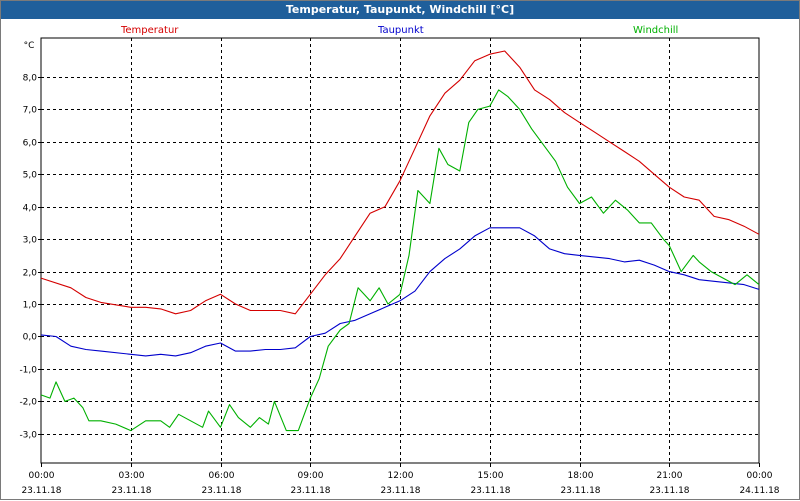  Describe the element at coordinates (30, 338) in the screenshot. I see `y-tick-label: 0,0` at that location.